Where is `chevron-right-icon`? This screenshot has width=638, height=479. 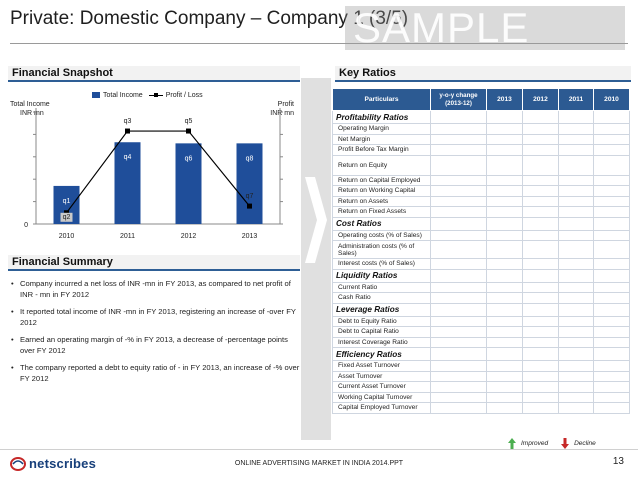 chevron-right-icon is located at coordinates (316, 220).